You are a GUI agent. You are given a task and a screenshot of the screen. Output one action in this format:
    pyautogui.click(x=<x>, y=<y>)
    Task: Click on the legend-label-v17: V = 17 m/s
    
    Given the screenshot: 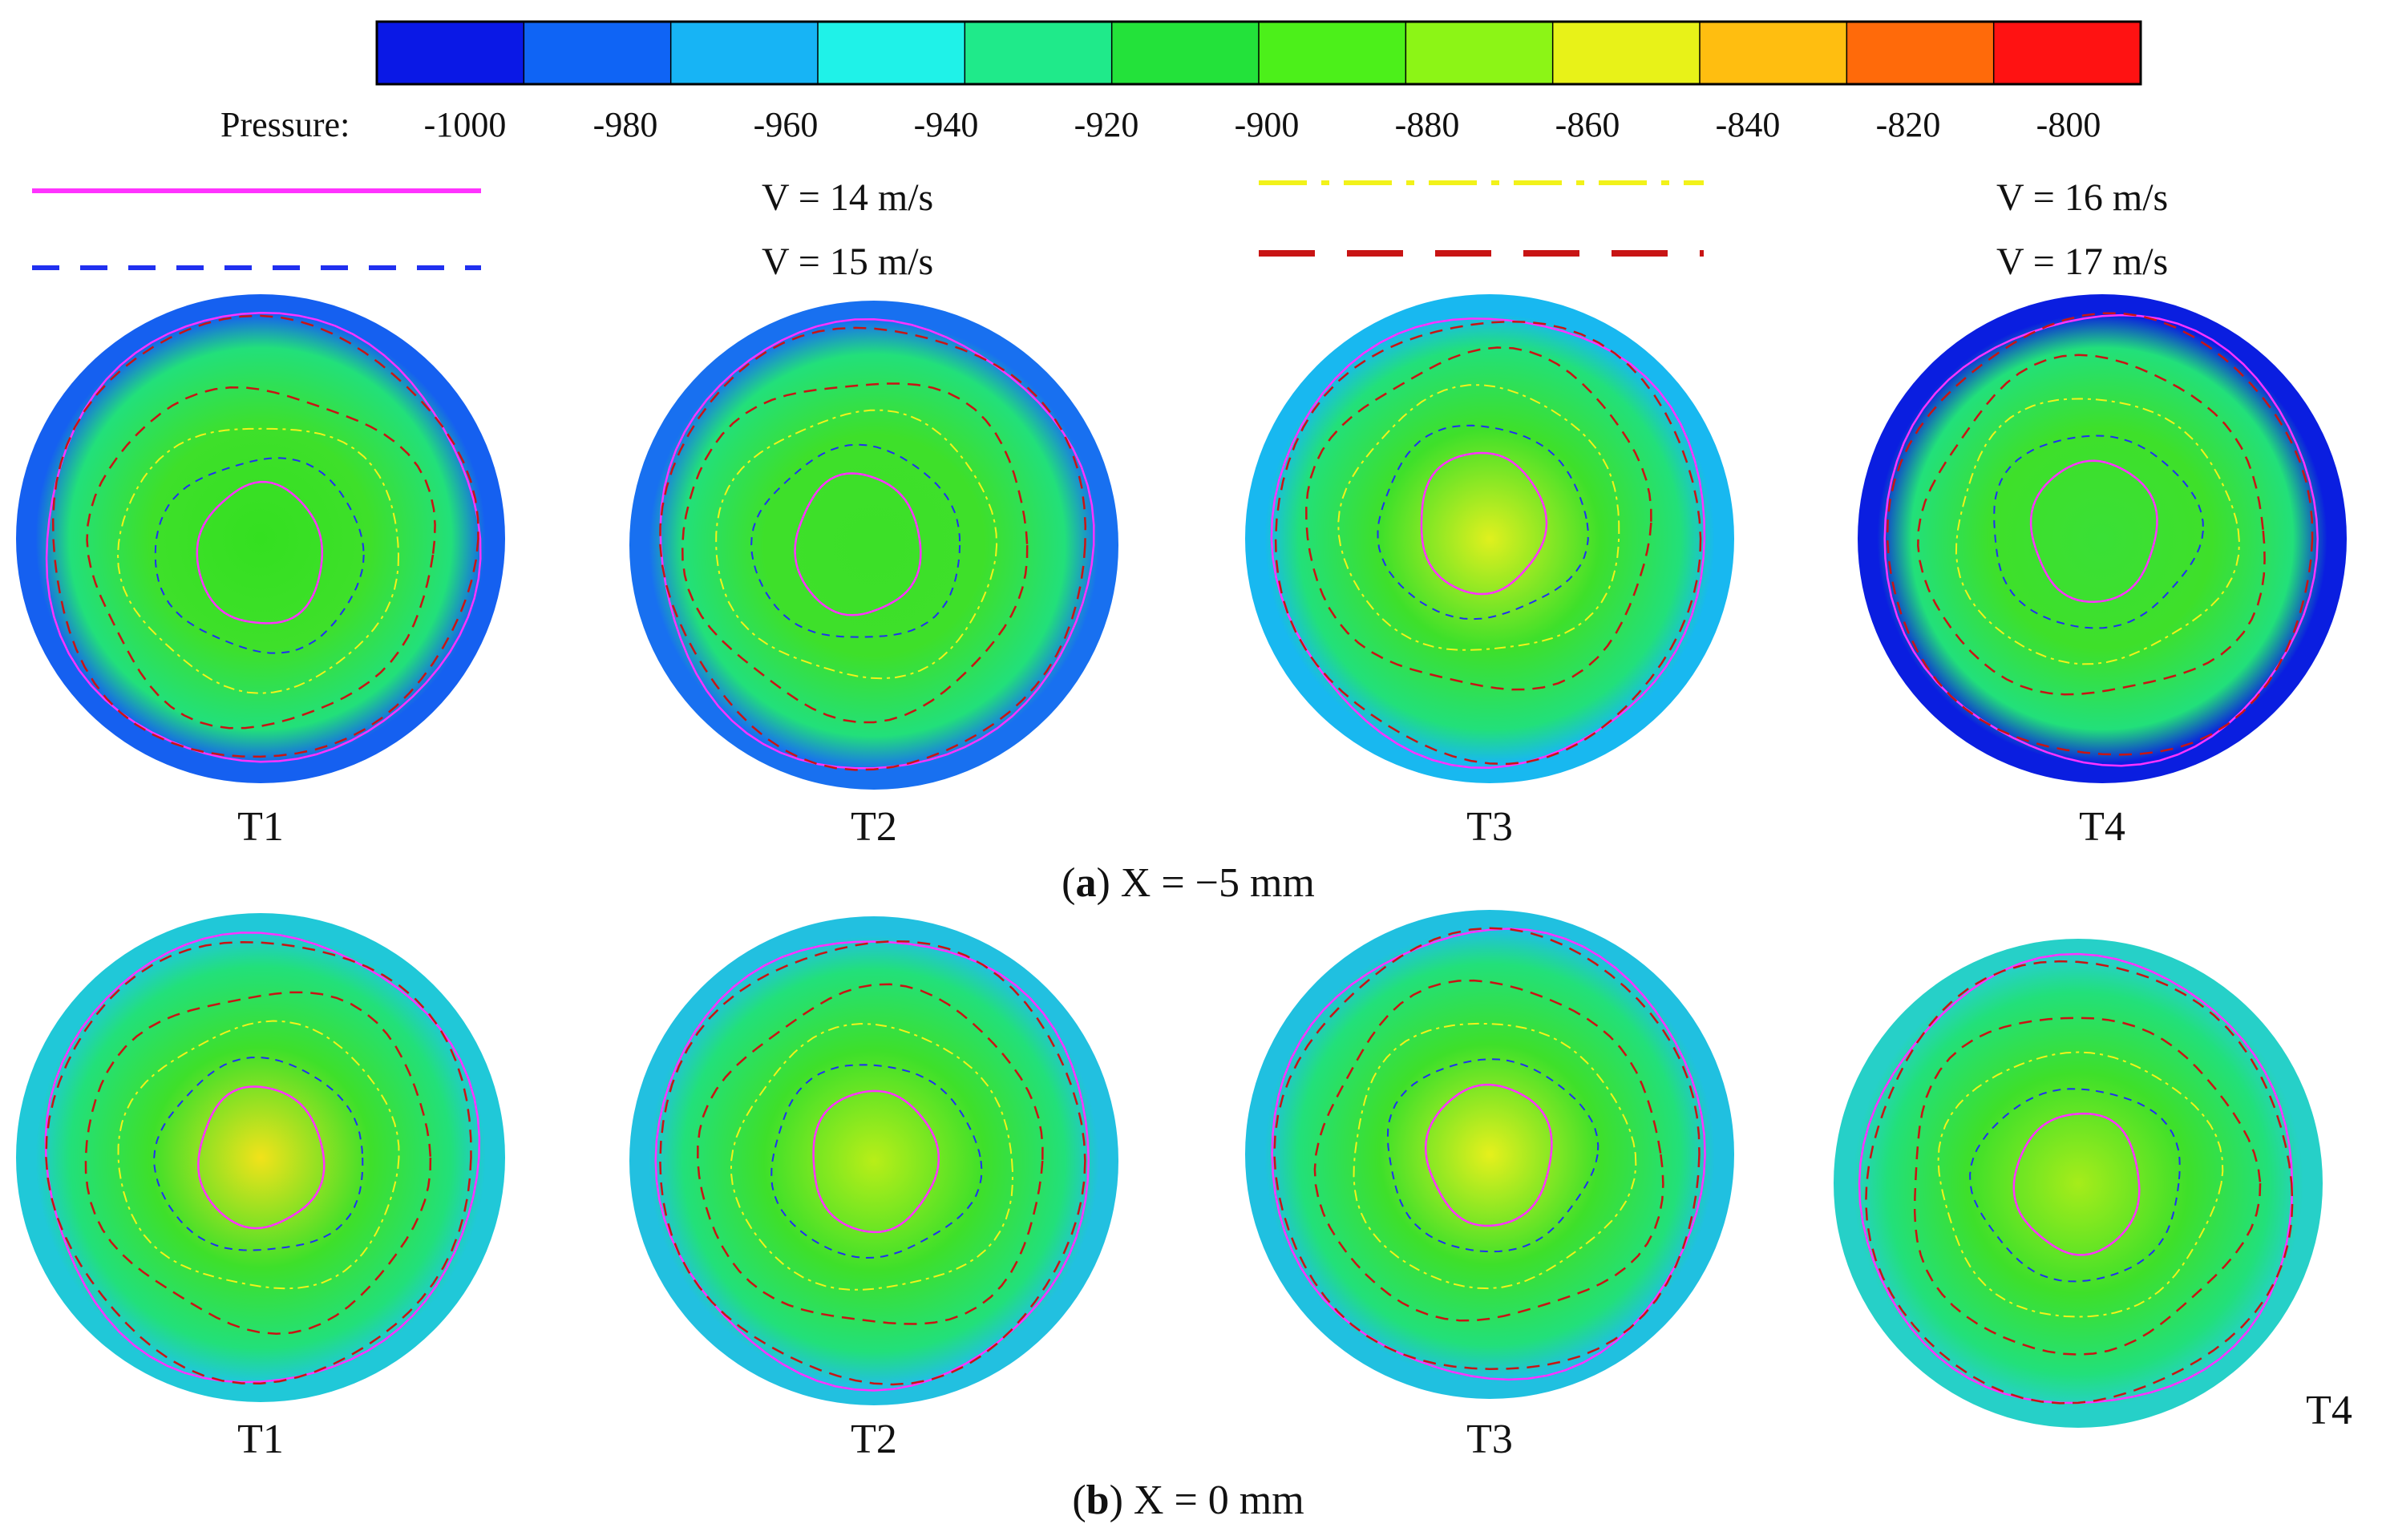 What is the action you would take?
    pyautogui.click(x=2082, y=261)
    